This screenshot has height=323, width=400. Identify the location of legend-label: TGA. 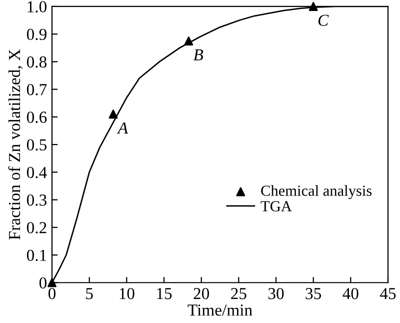
(276, 206).